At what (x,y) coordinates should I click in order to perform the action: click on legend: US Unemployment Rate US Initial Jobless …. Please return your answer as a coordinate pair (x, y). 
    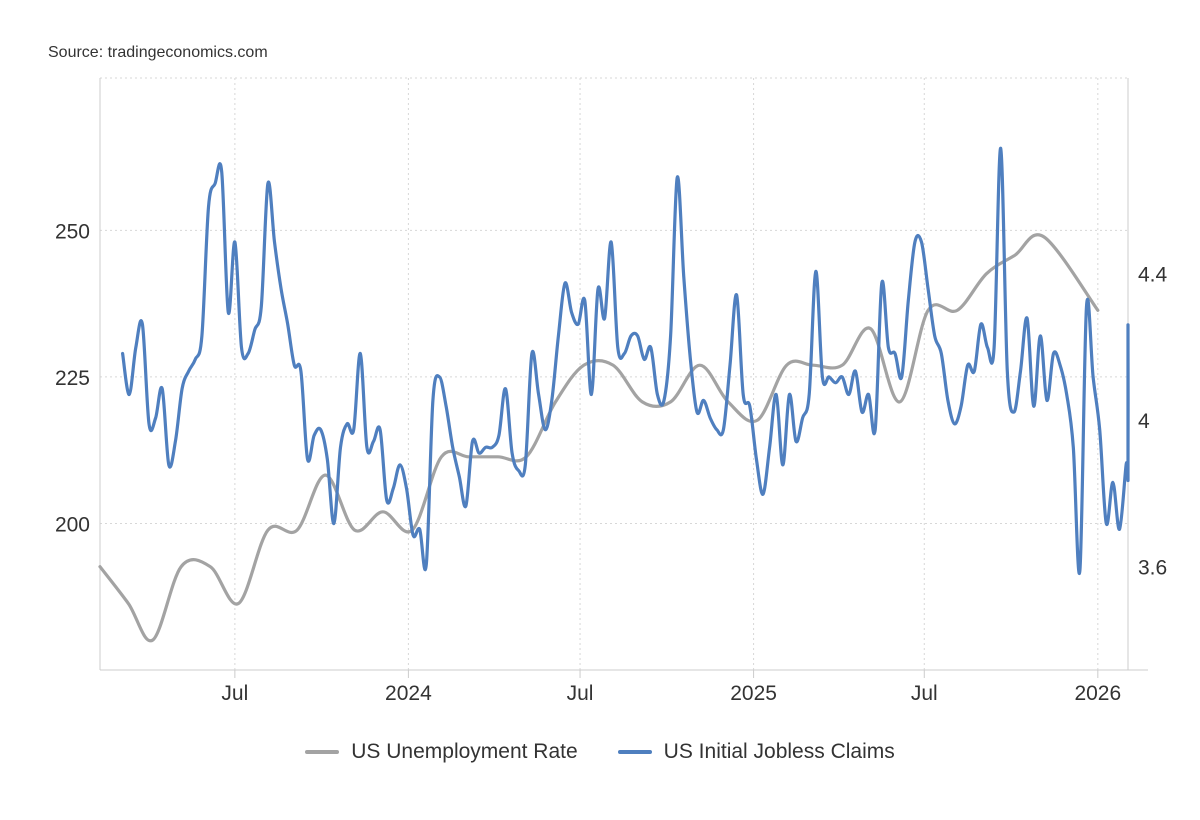
    Looking at the image, I should click on (600, 752).